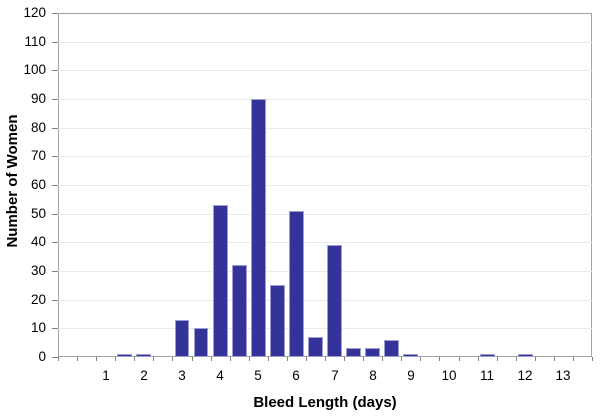 The width and height of the screenshot is (600, 419). Describe the element at coordinates (486, 375) in the screenshot. I see `x-tick-label: 11` at that location.